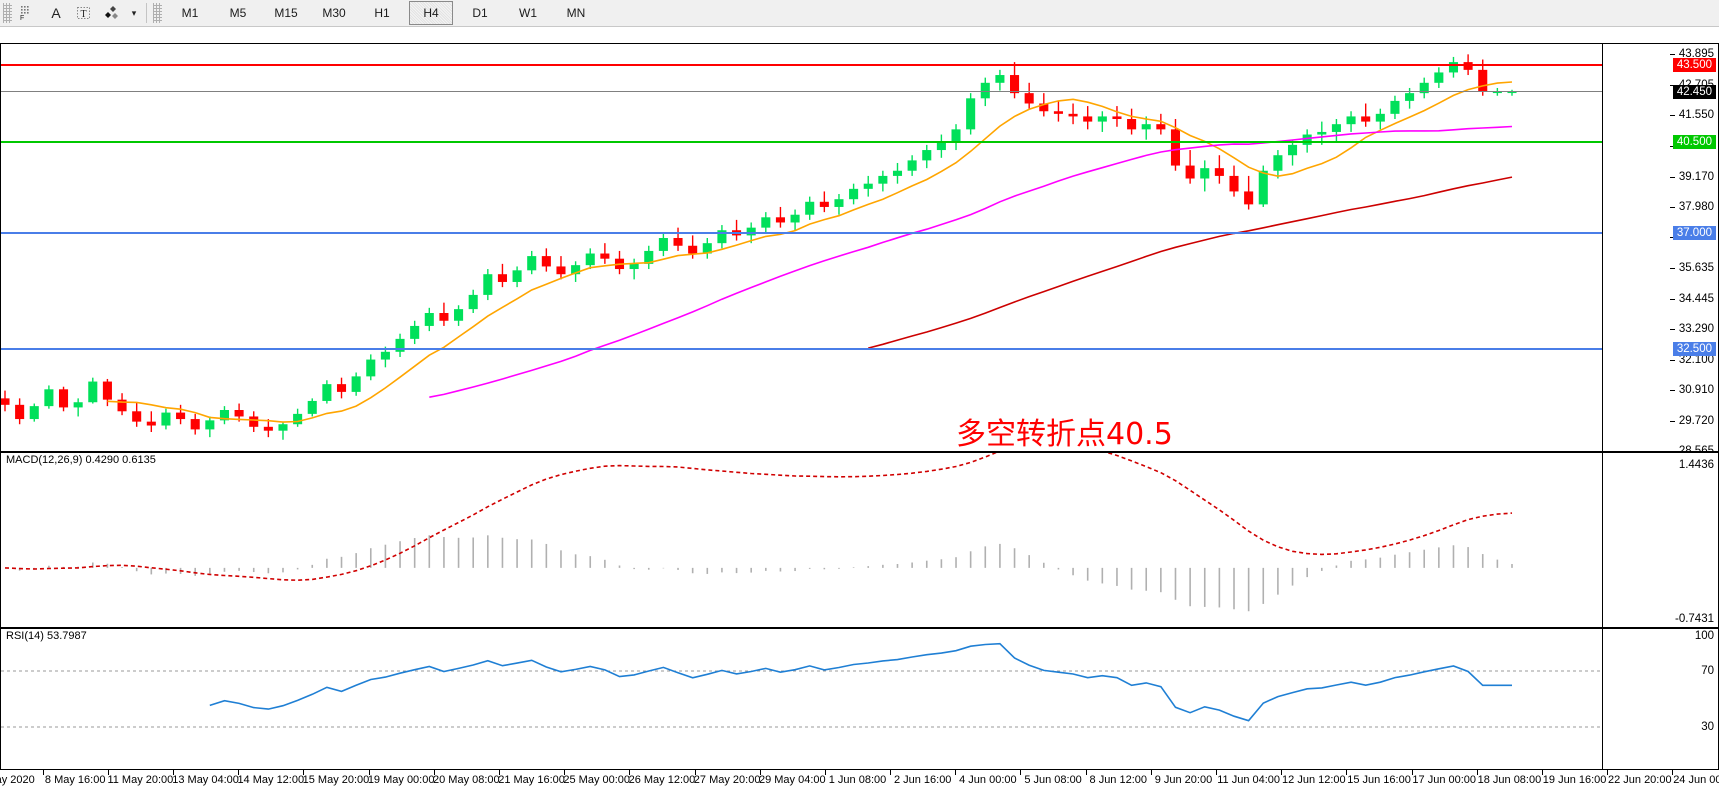 The width and height of the screenshot is (1719, 793). I want to click on macd-axis: 1.4436 -0.7431, so click(1660, 540).